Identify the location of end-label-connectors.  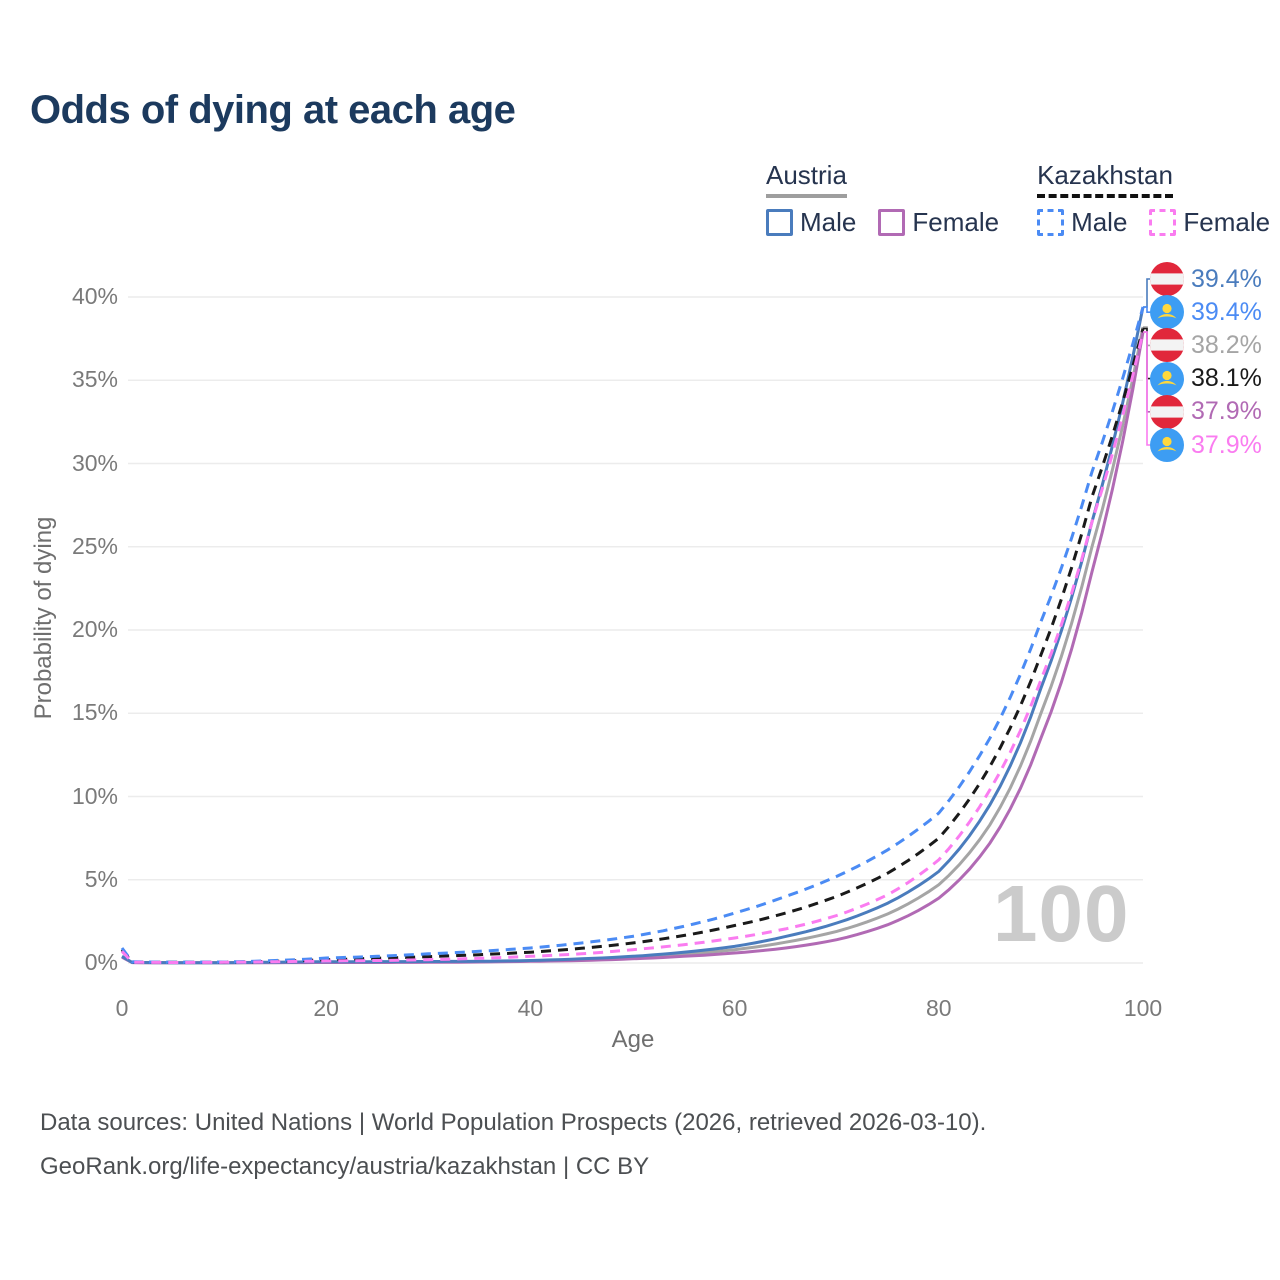
(1147, 362).